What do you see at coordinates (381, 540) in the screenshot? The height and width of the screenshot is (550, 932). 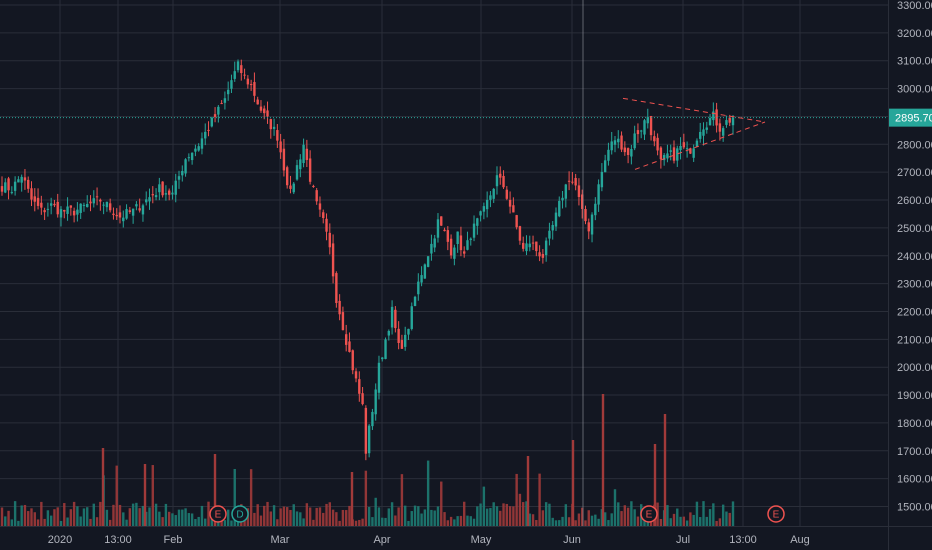 I see `time-tick-label: Apr` at bounding box center [381, 540].